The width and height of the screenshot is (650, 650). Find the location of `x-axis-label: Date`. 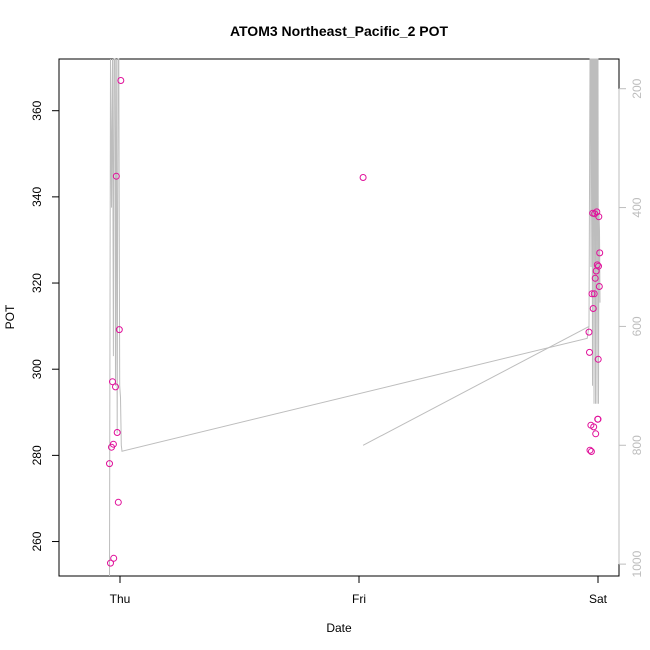

x-axis-label: Date is located at coordinates (339, 628).